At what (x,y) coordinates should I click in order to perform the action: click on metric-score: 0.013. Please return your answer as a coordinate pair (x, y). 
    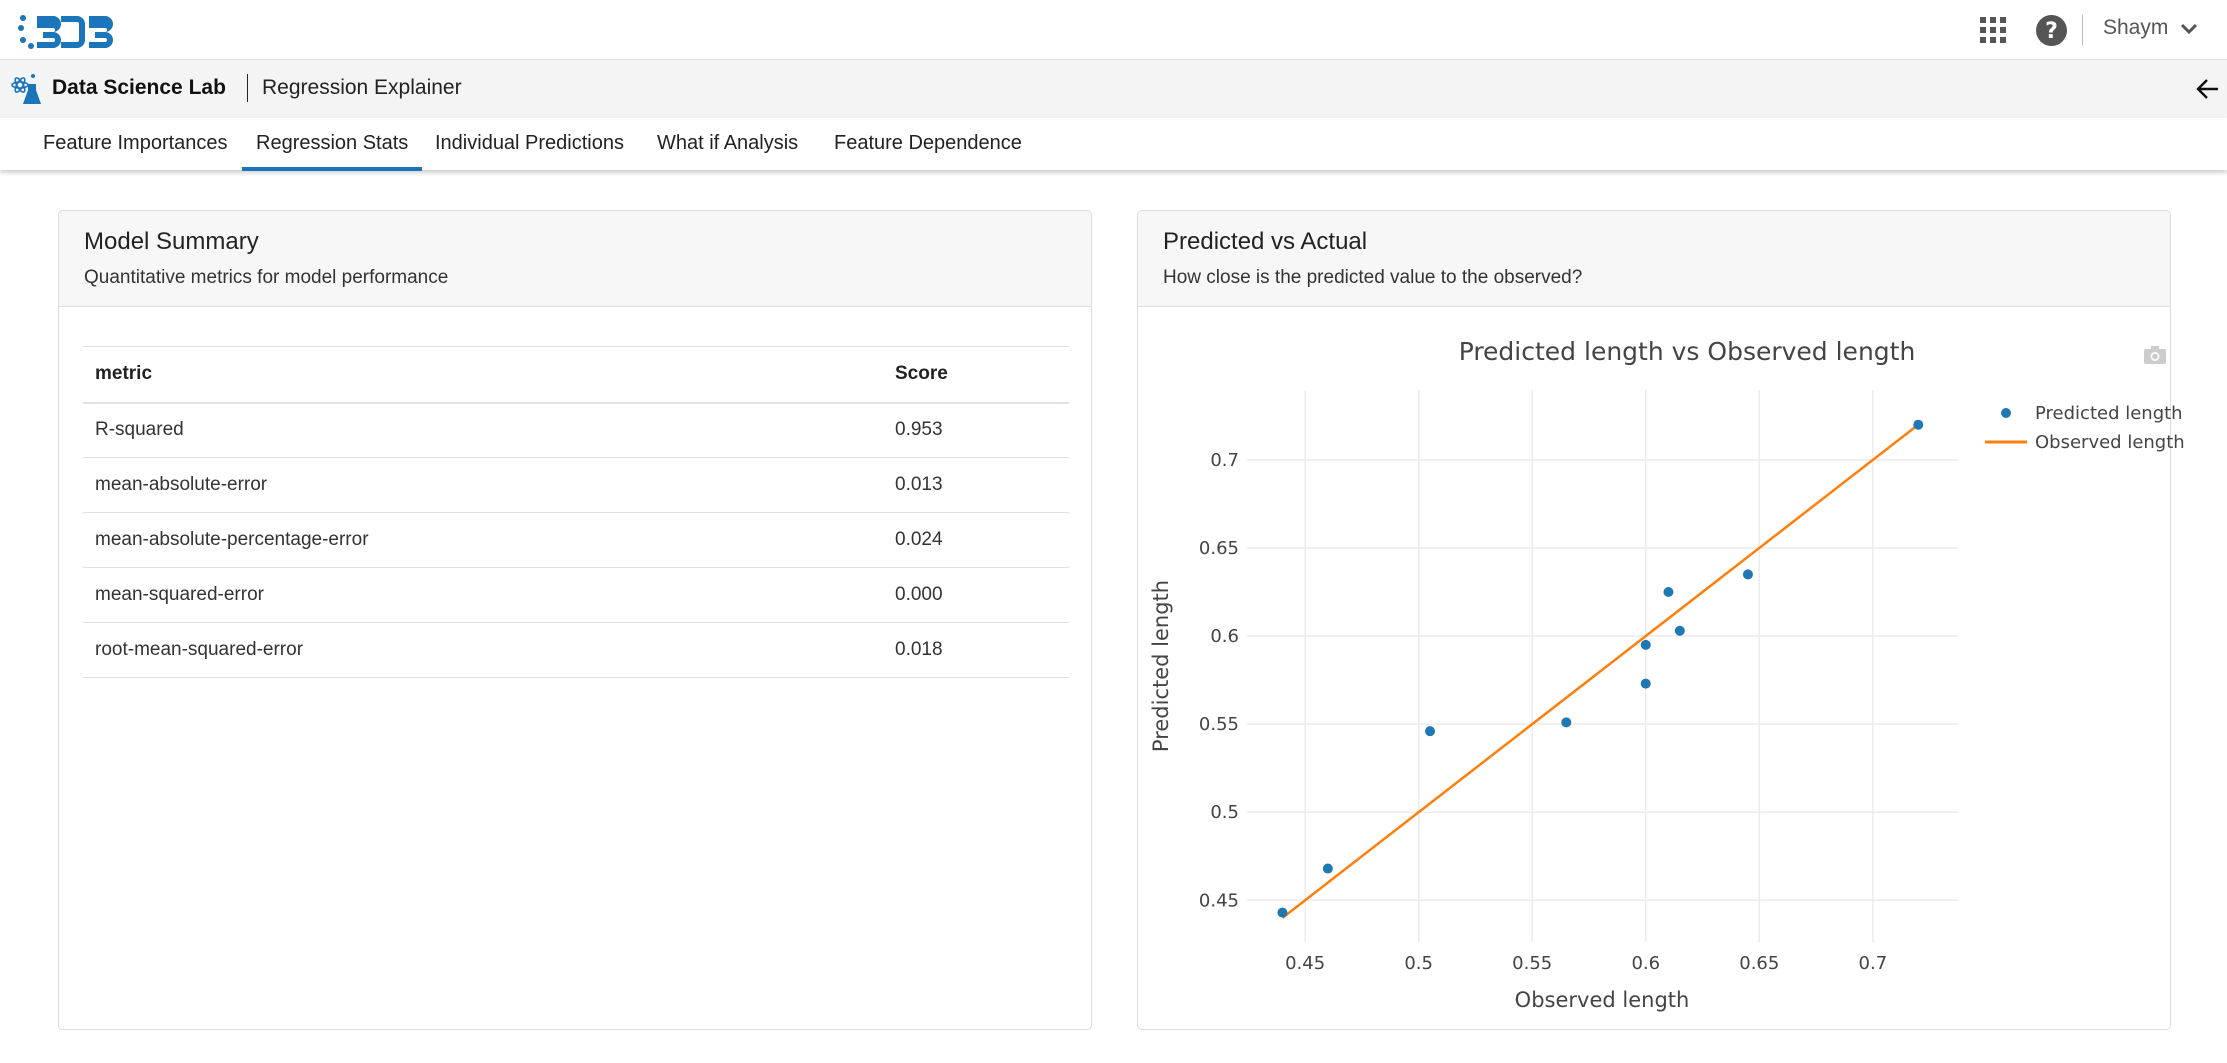
    Looking at the image, I should click on (976, 485).